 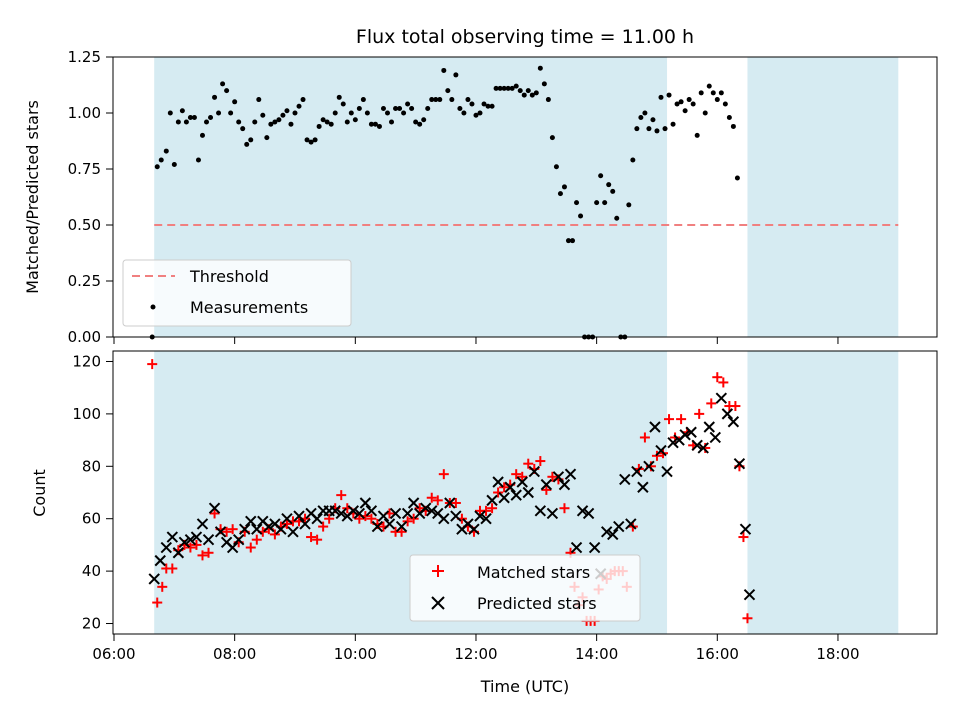 I want to click on legend-matched-label: Matched stars, so click(x=533, y=572).